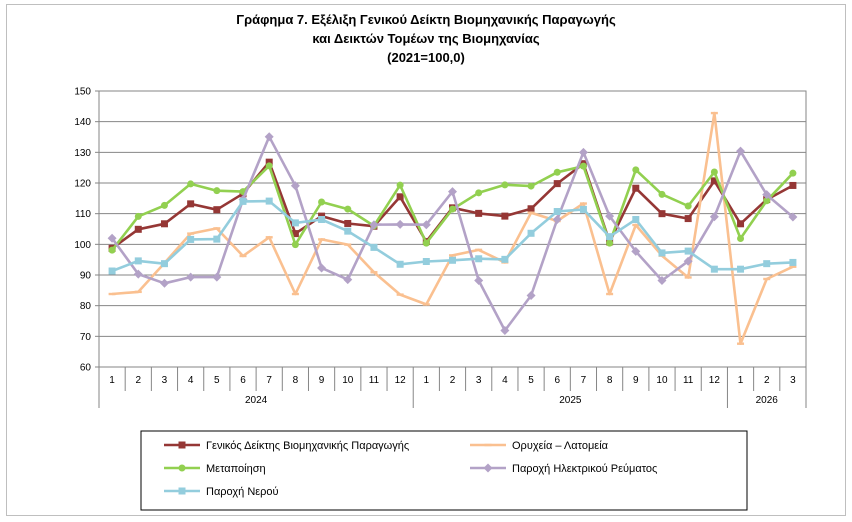 The width and height of the screenshot is (852, 522). I want to click on x-tick-label: 7, so click(584, 380).